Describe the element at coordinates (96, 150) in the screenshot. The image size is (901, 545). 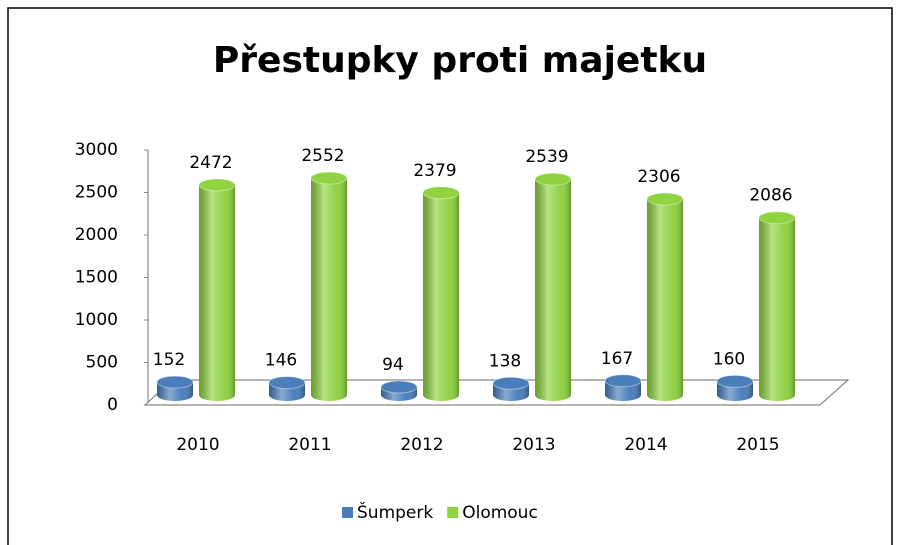
I see `y-tick-label: 3000` at that location.